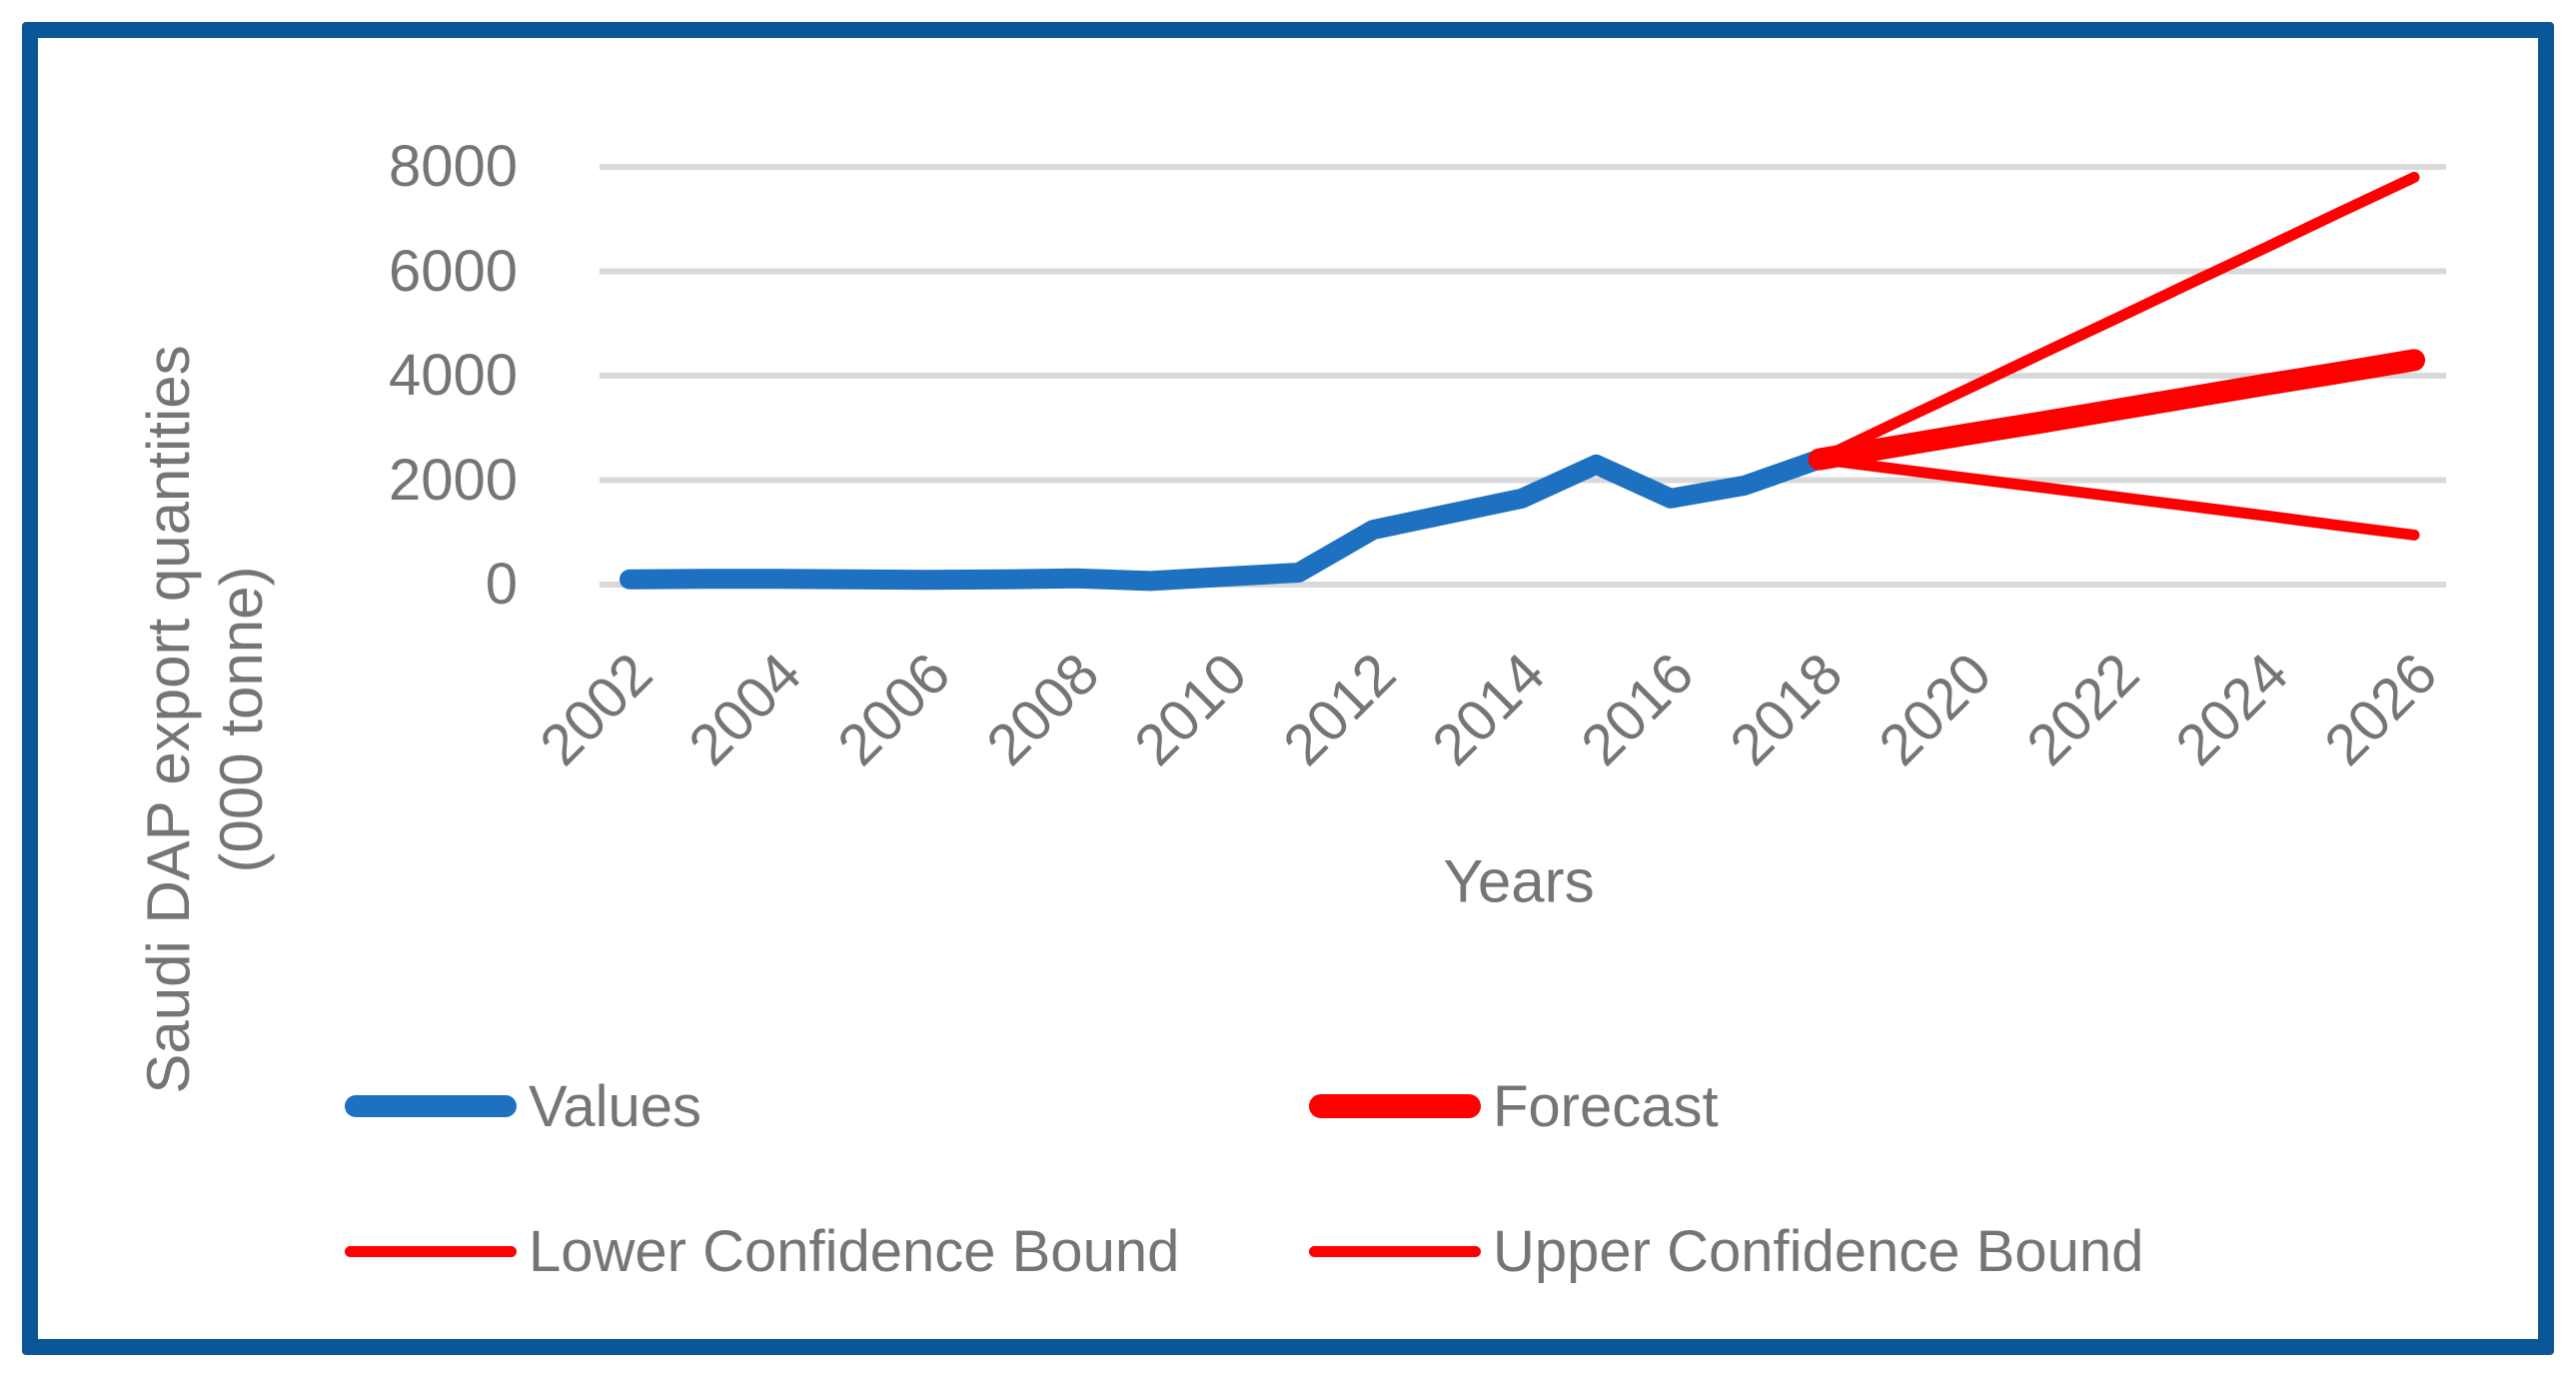 This screenshot has width=2576, height=1377. What do you see at coordinates (854, 1251) in the screenshot?
I see `legend-label-lower-confidence-bound: Lower Confidence Bound` at bounding box center [854, 1251].